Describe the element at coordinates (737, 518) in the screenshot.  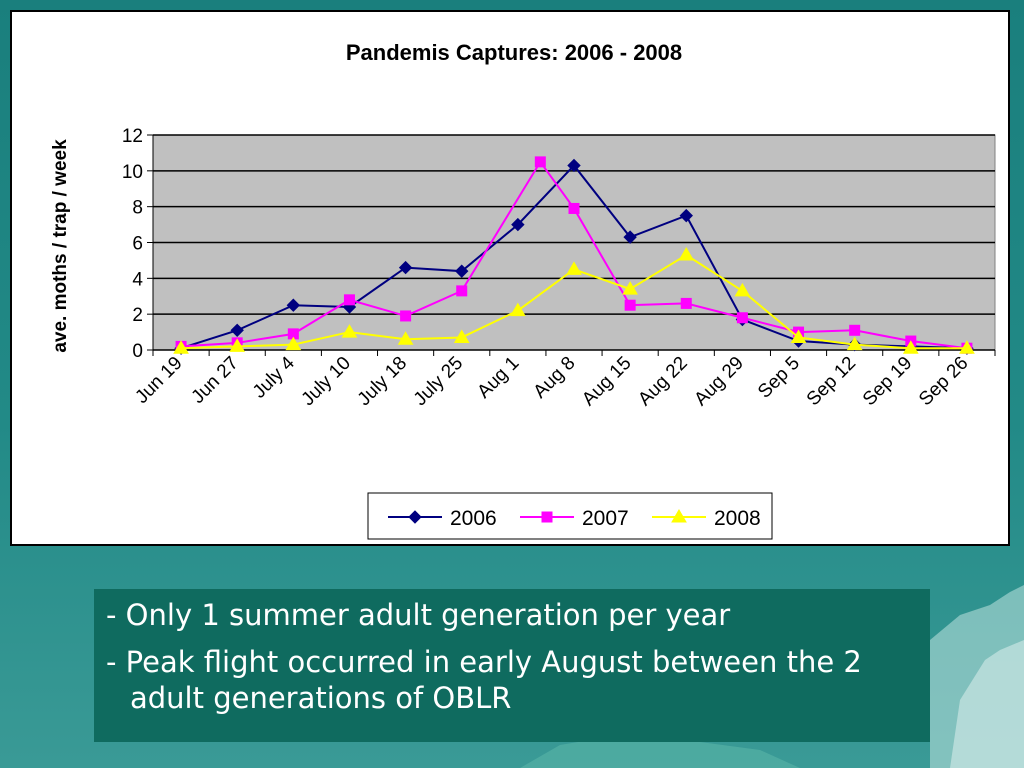
I see `legend-label-2008: 2008` at that location.